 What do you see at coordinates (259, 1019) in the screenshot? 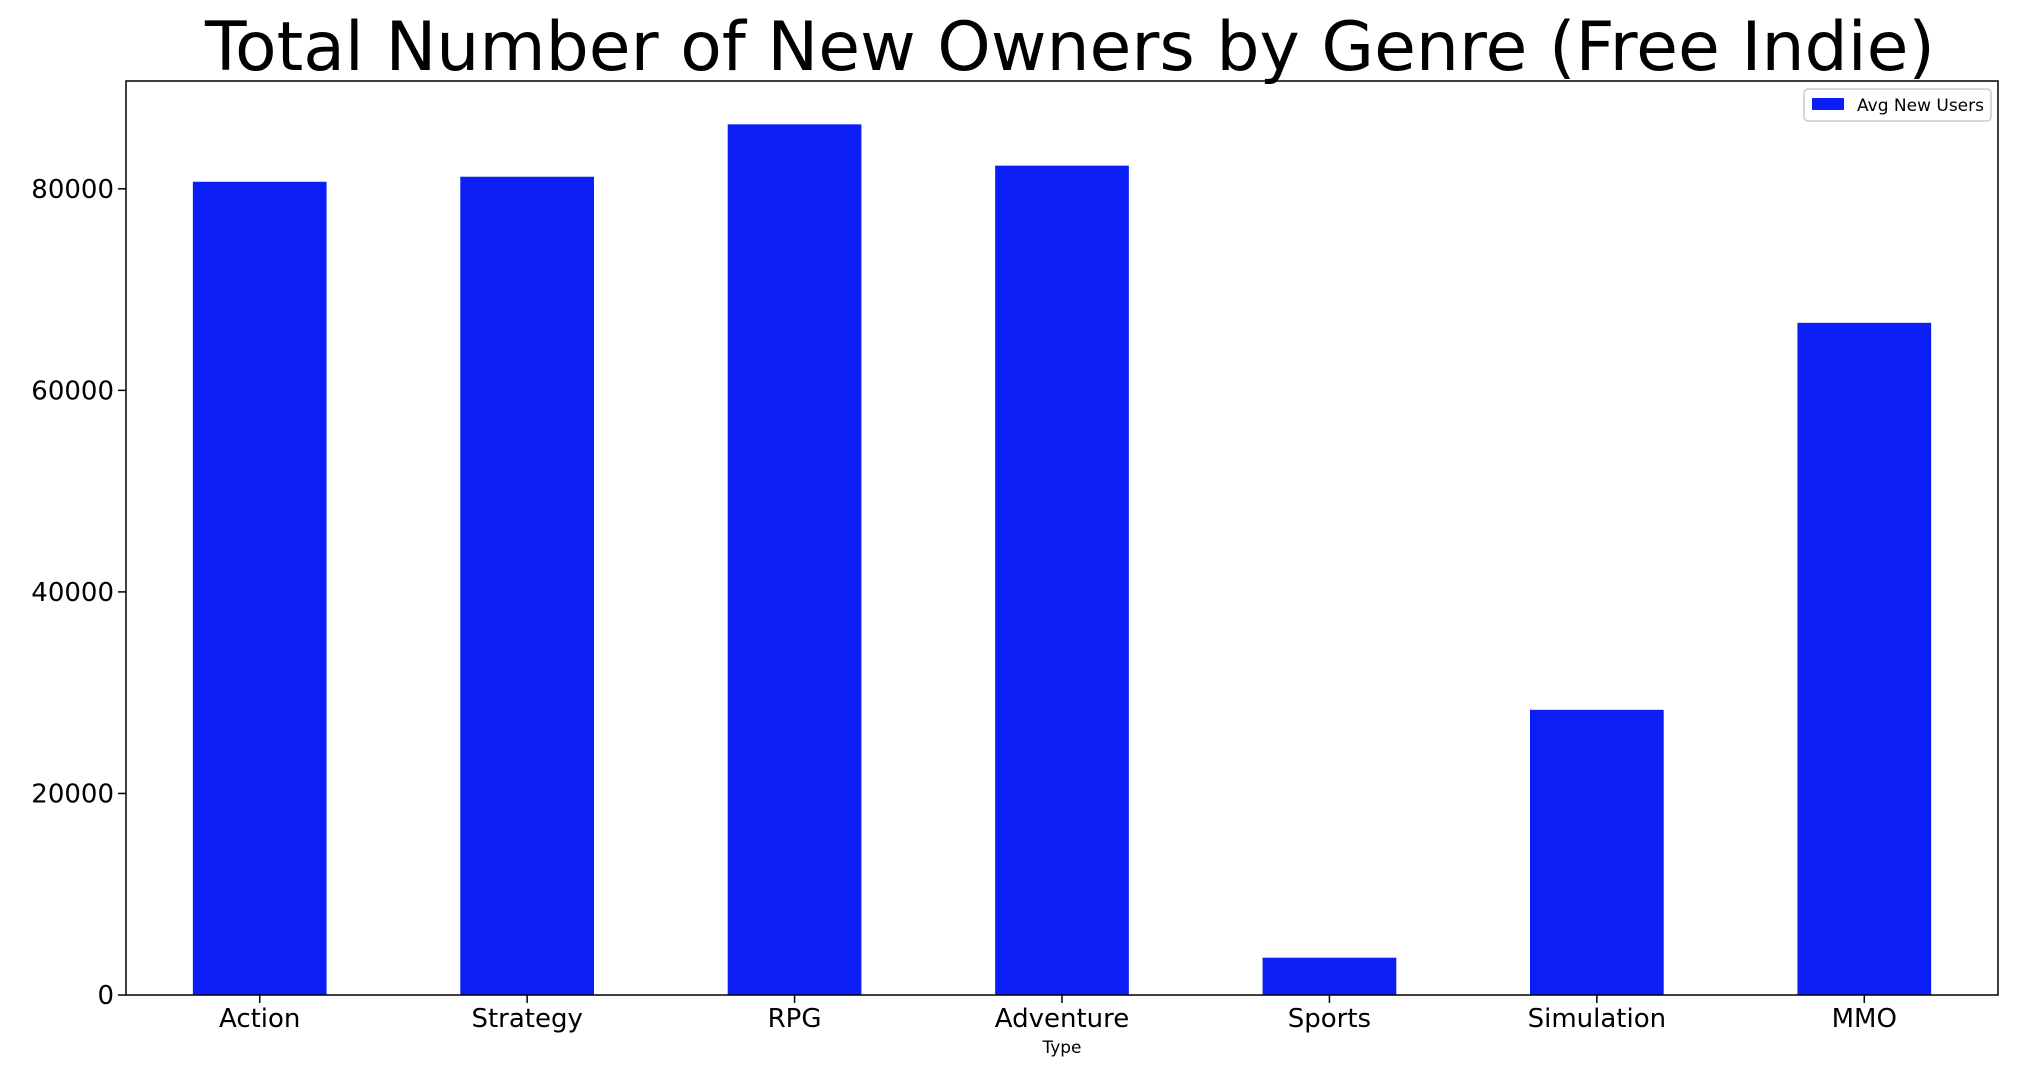
I see `x-tick-label: Action` at bounding box center [259, 1019].